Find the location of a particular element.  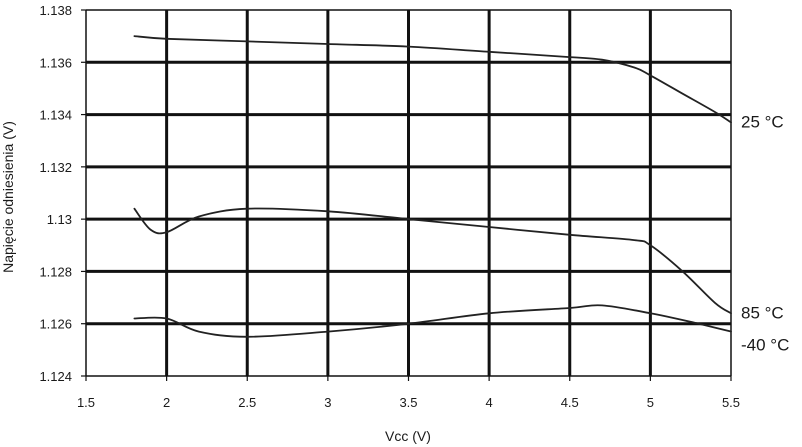

x-tick-label: 3 is located at coordinates (327, 402).